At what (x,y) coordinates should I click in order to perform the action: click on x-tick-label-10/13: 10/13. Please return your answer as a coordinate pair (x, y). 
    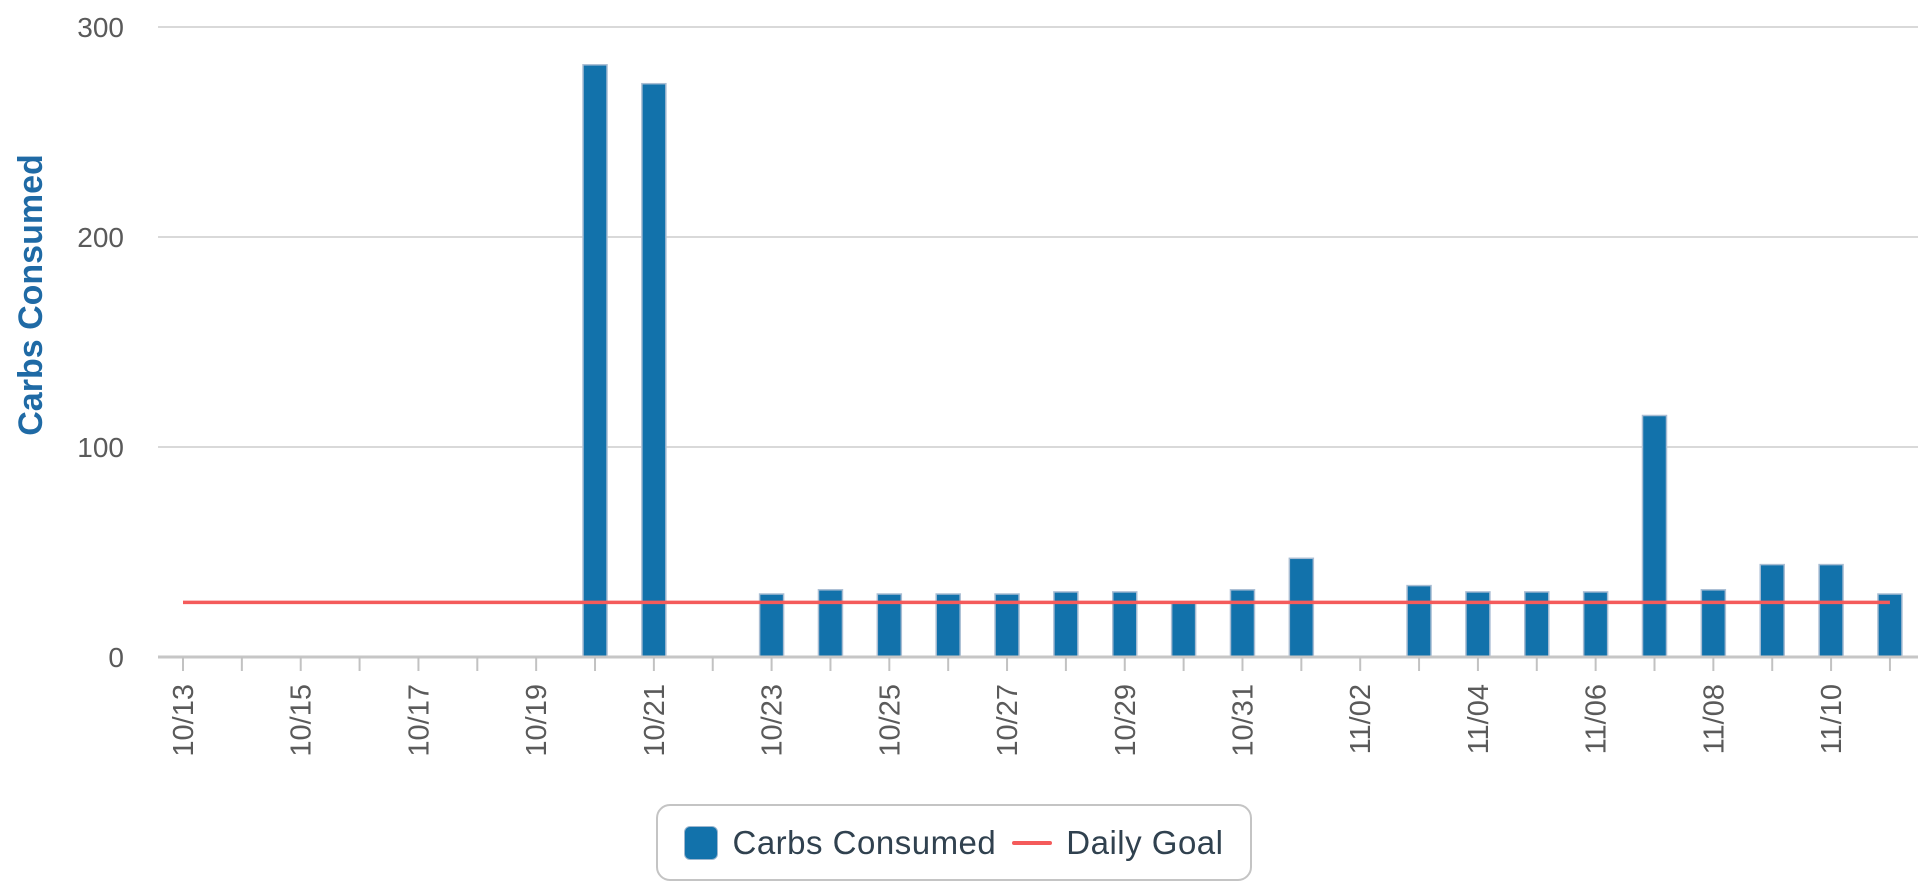
    Looking at the image, I should click on (184, 720).